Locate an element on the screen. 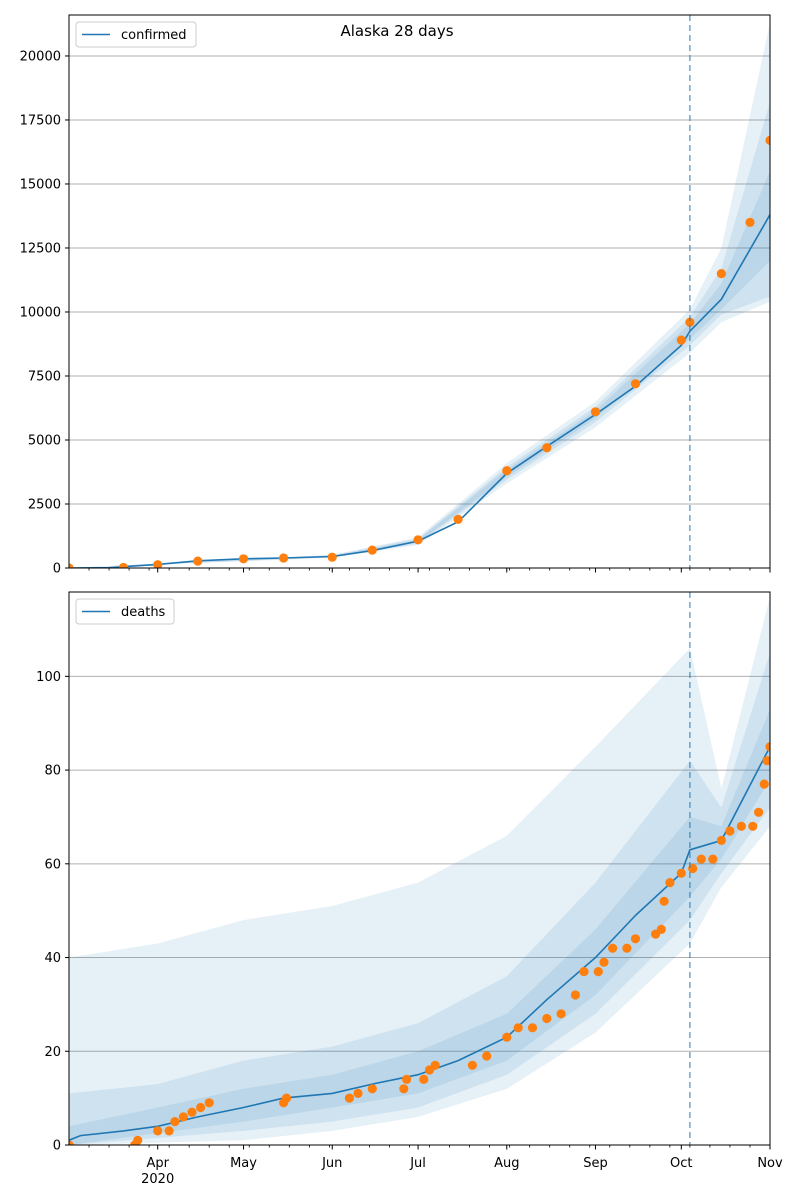  y-tick-label: 60 is located at coordinates (52, 864).